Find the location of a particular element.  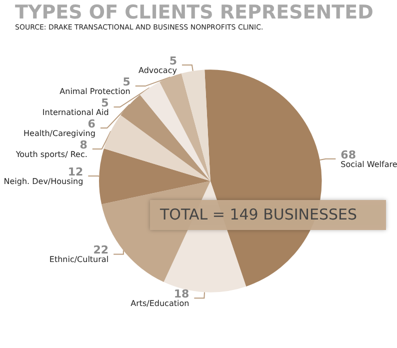

data-label: 6 is located at coordinates (92, 124).